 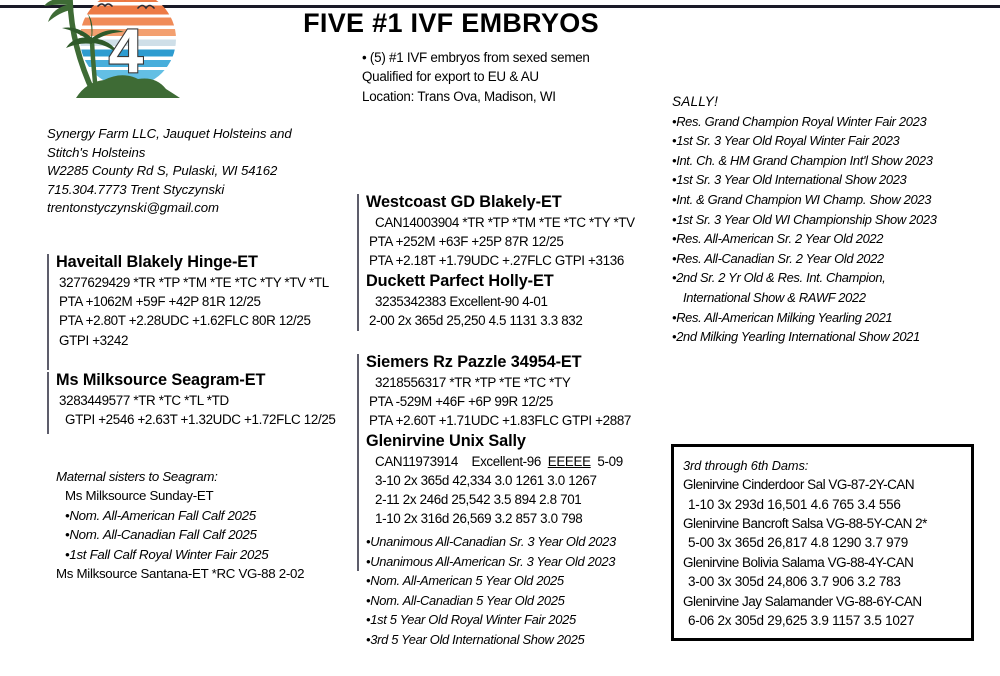 What do you see at coordinates (169, 133) in the screenshot?
I see `consignor-line: Synergy Farm LLC, Jauquet Holsteins and` at bounding box center [169, 133].